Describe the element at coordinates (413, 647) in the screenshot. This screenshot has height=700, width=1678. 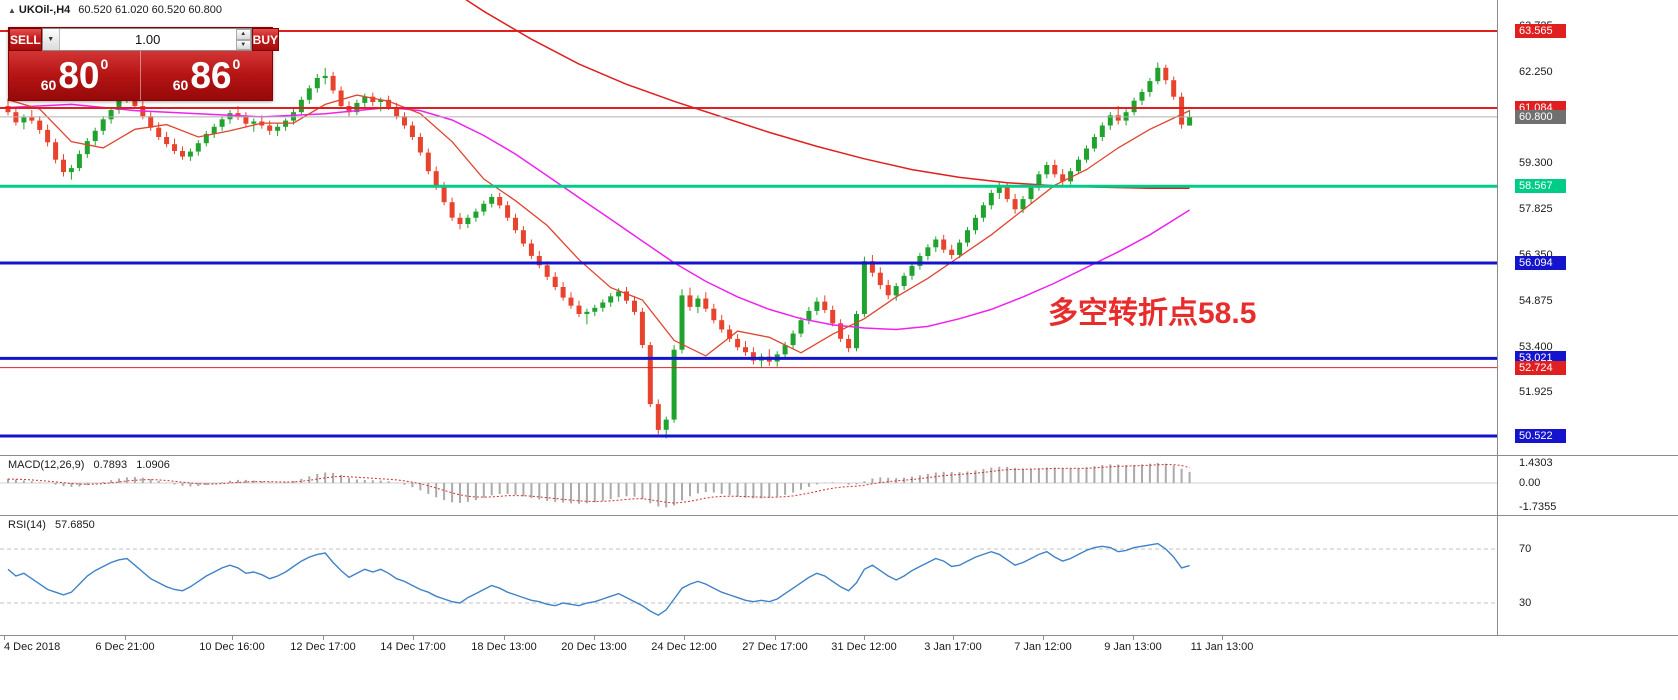
I see `time-axis-label: 14 Dec 17:00` at that location.